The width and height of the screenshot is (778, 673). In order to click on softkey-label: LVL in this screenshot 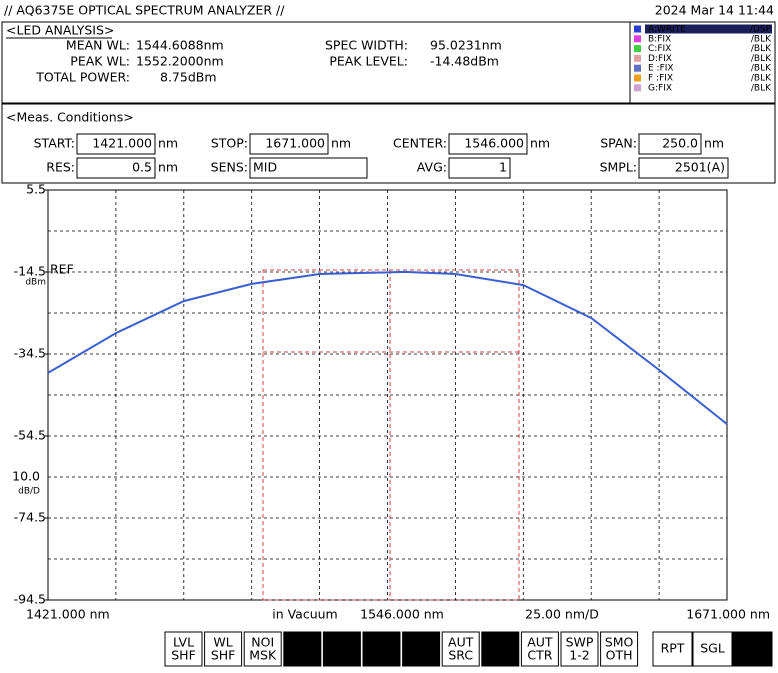, I will do `click(183, 642)`.